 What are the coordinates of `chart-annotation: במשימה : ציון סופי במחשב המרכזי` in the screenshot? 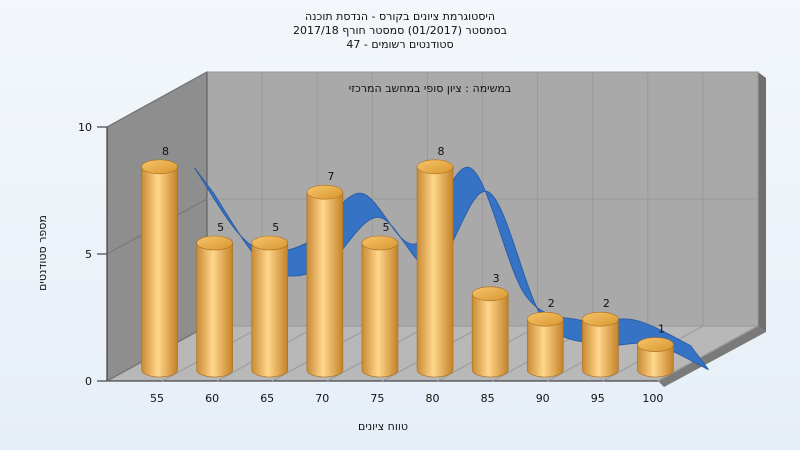 It's located at (430, 88).